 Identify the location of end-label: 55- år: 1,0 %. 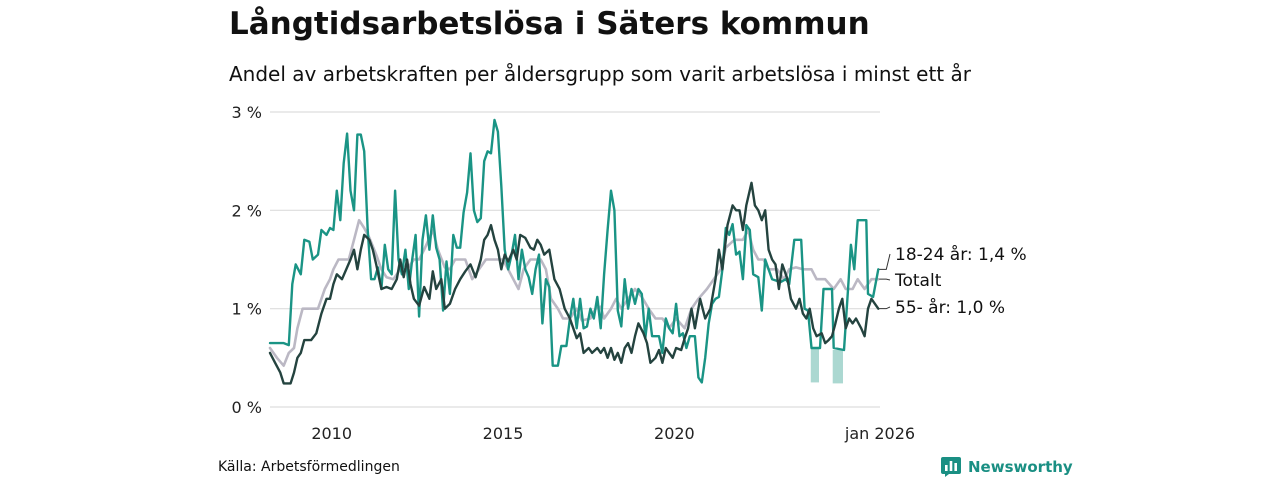
(950, 307).